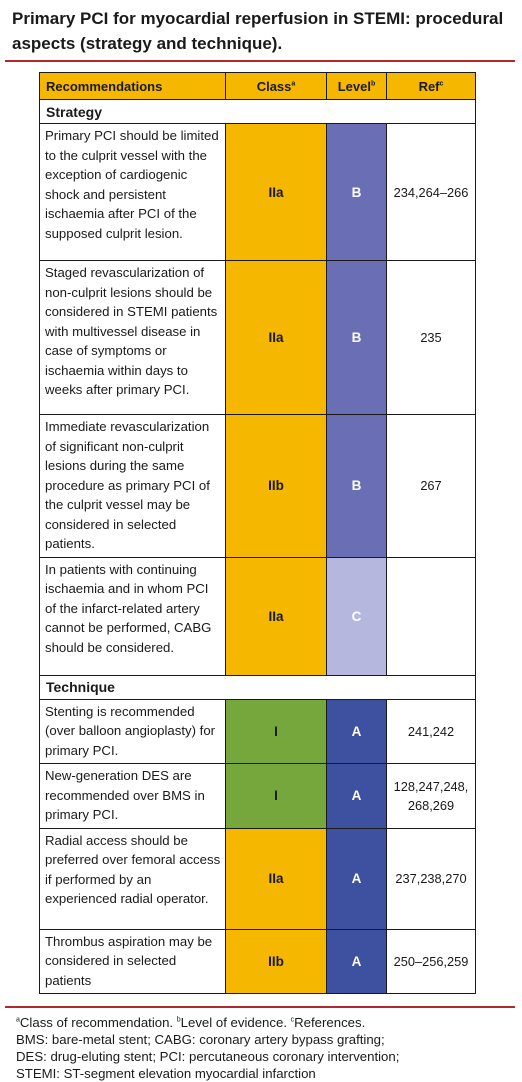 This screenshot has width=522, height=1082. Describe the element at coordinates (18, 1020) in the screenshot. I see `footnote-a-mark: a` at that location.